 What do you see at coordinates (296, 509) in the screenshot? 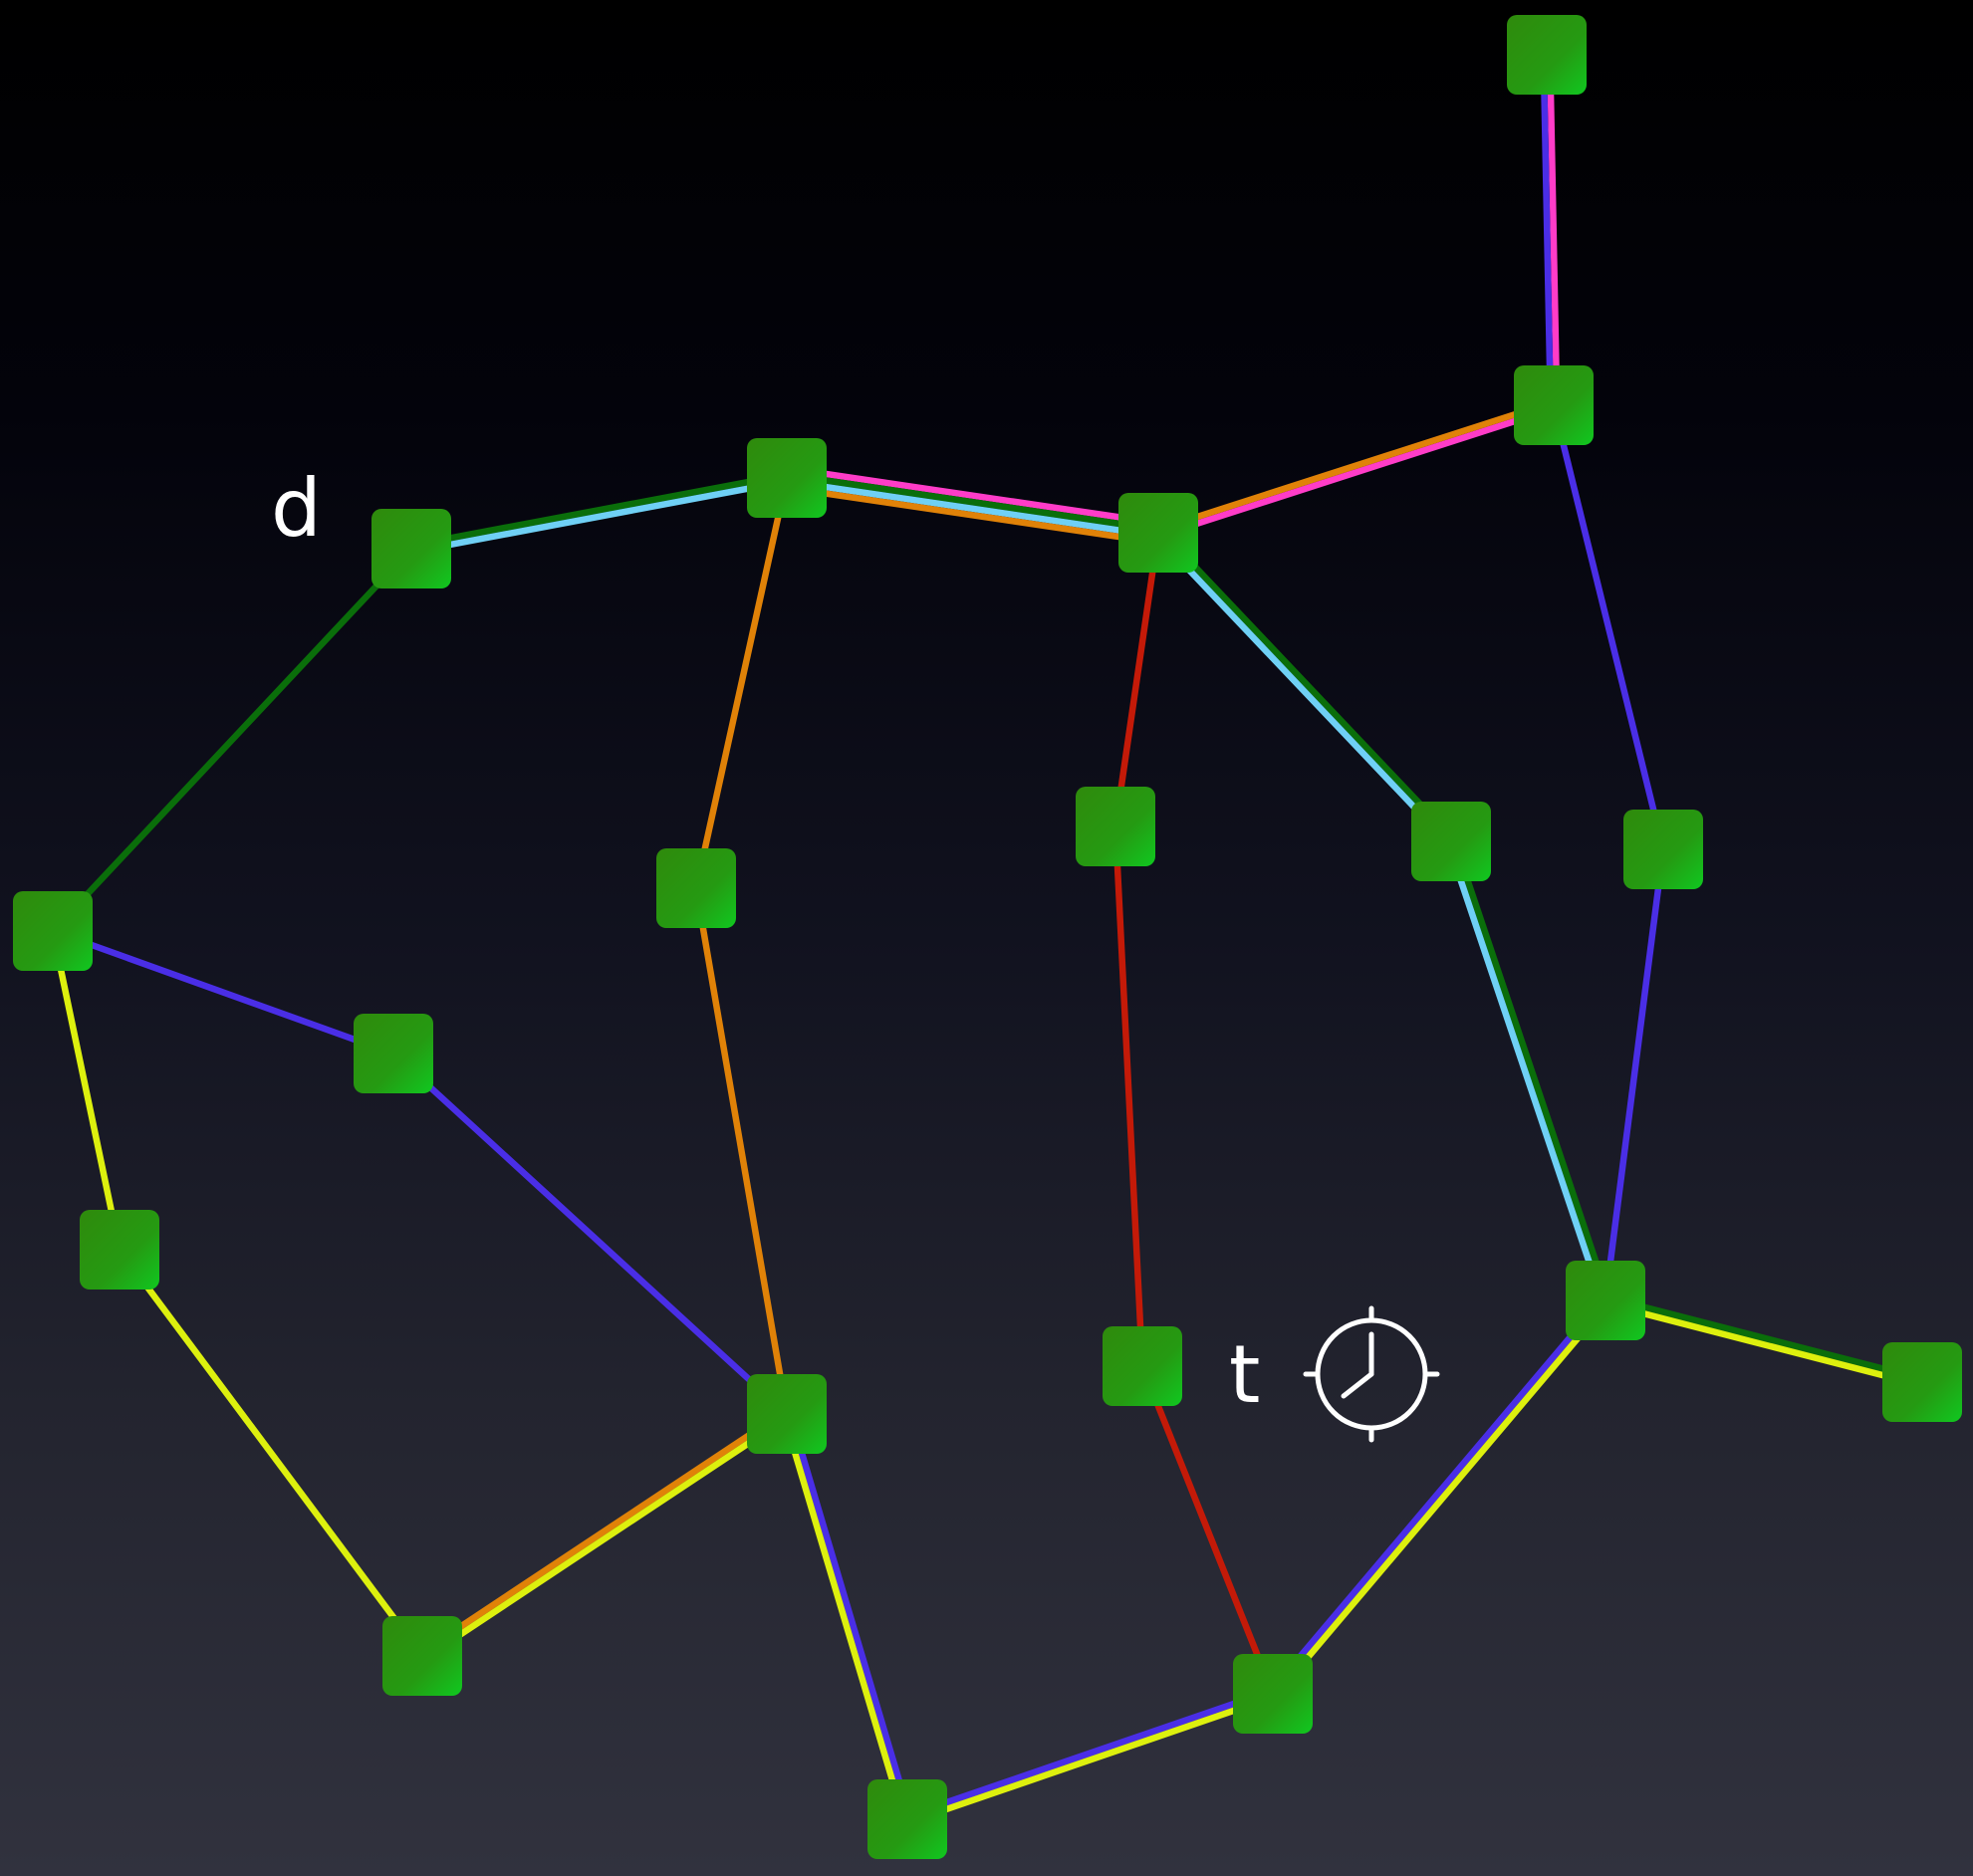
I see `node-label-d: d` at bounding box center [296, 509].